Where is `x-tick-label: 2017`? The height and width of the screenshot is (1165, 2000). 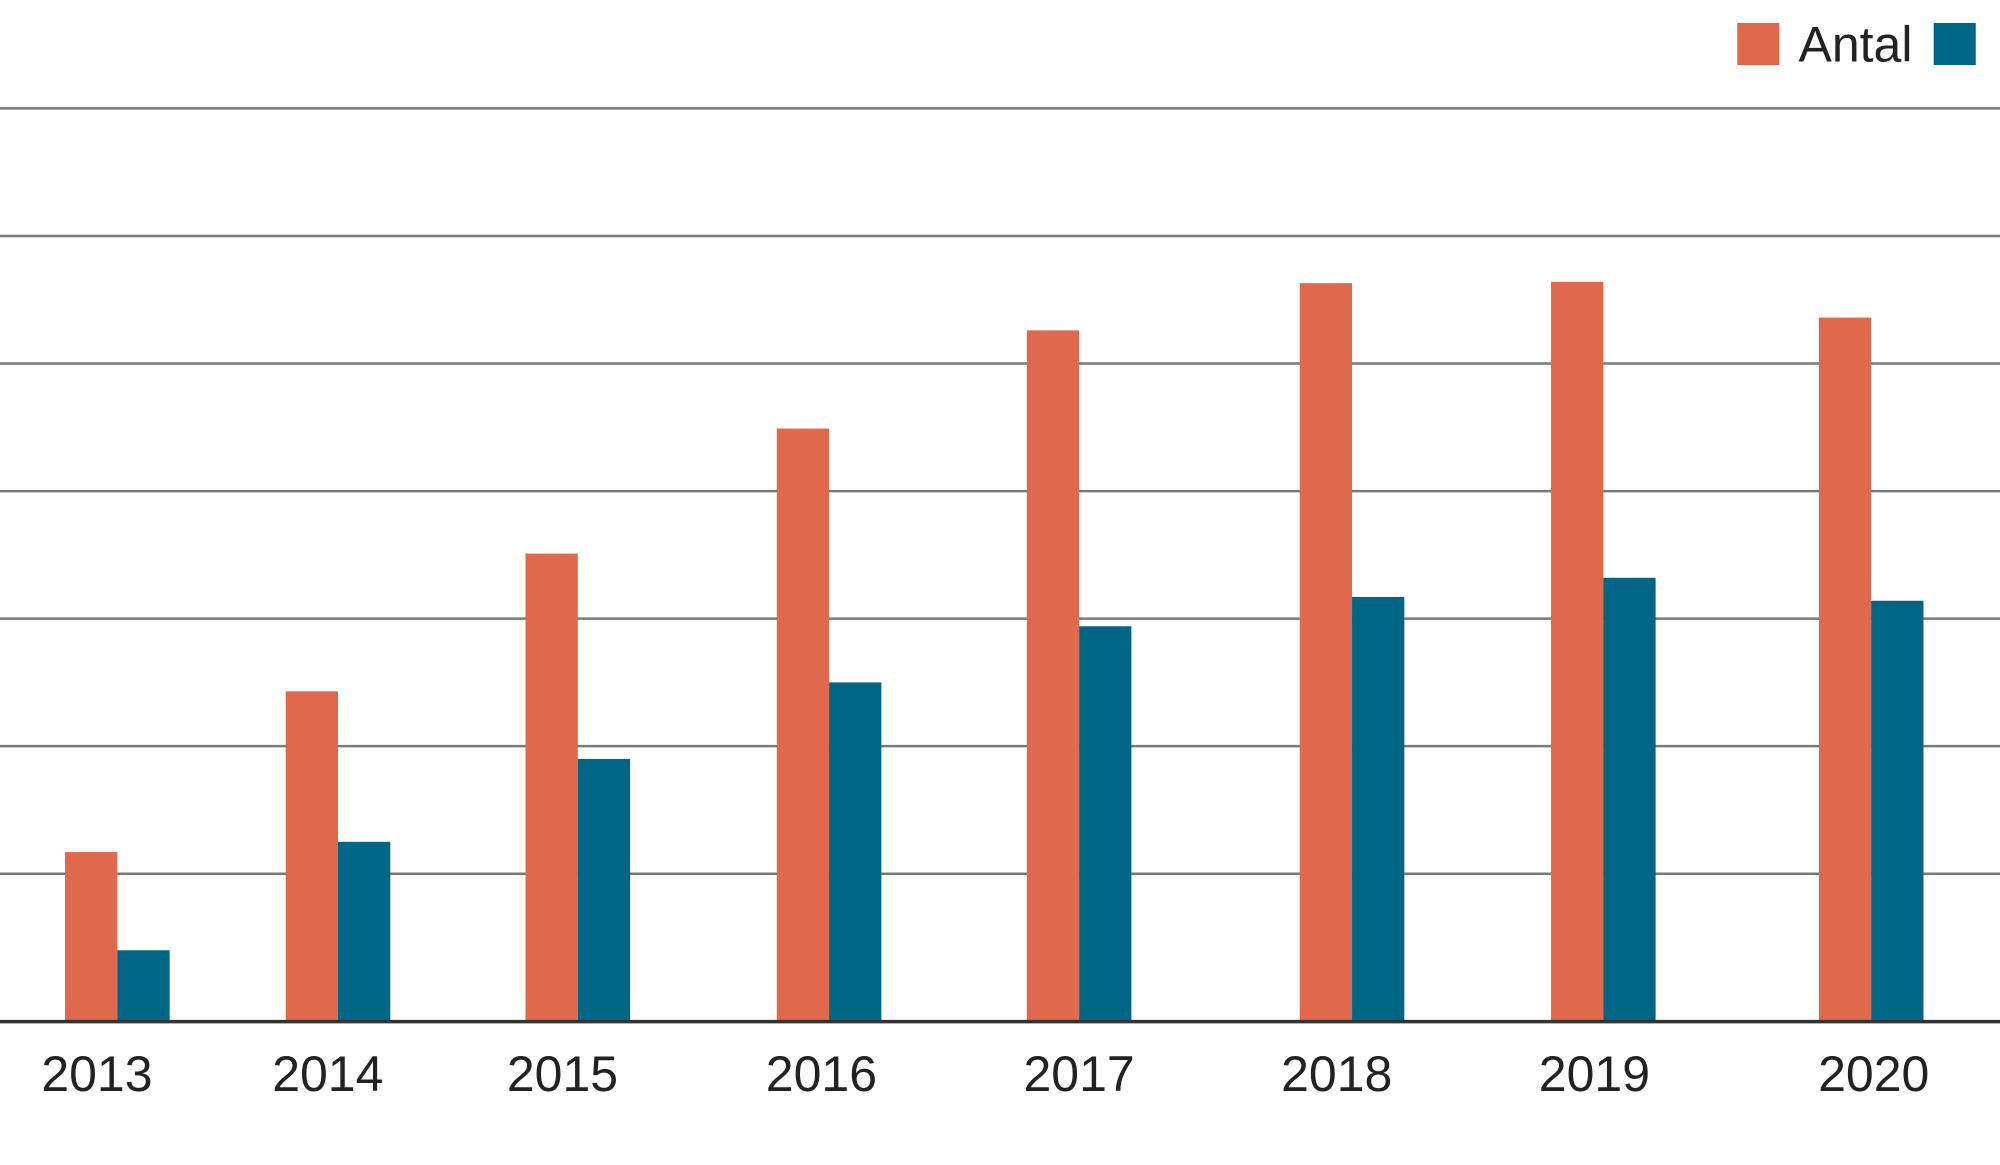 x-tick-label: 2017 is located at coordinates (1078, 1074).